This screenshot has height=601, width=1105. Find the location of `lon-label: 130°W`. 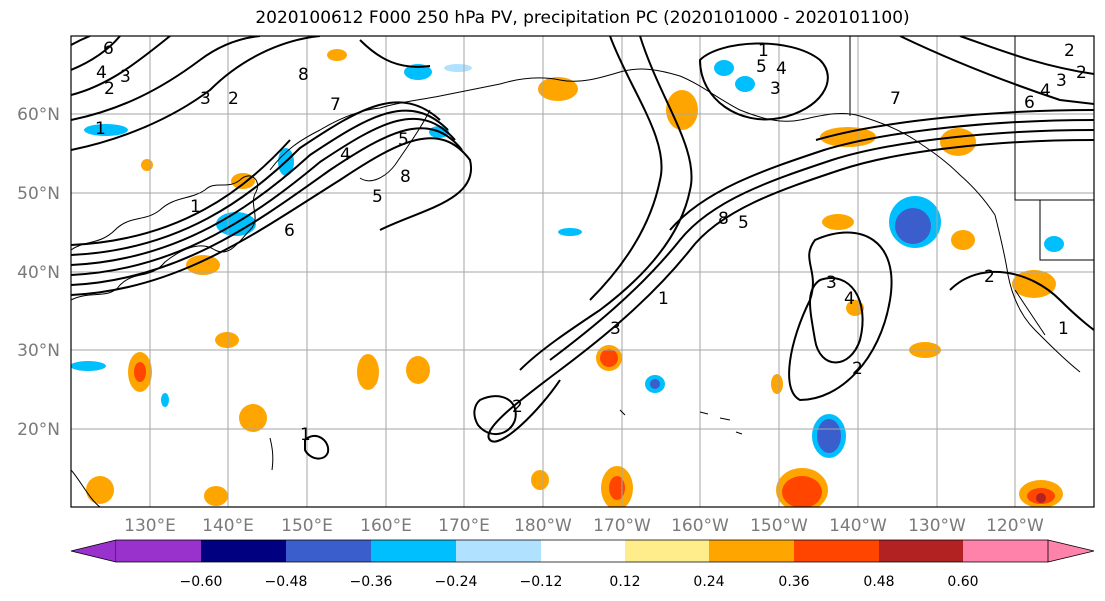

lon-label: 130°W is located at coordinates (937, 526).